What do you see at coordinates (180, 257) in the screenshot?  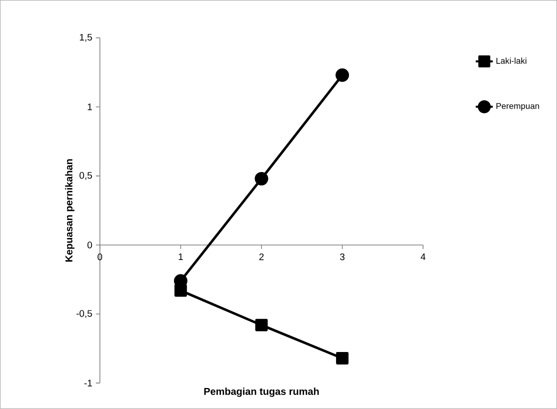 I see `x-tick-label: 1` at bounding box center [180, 257].